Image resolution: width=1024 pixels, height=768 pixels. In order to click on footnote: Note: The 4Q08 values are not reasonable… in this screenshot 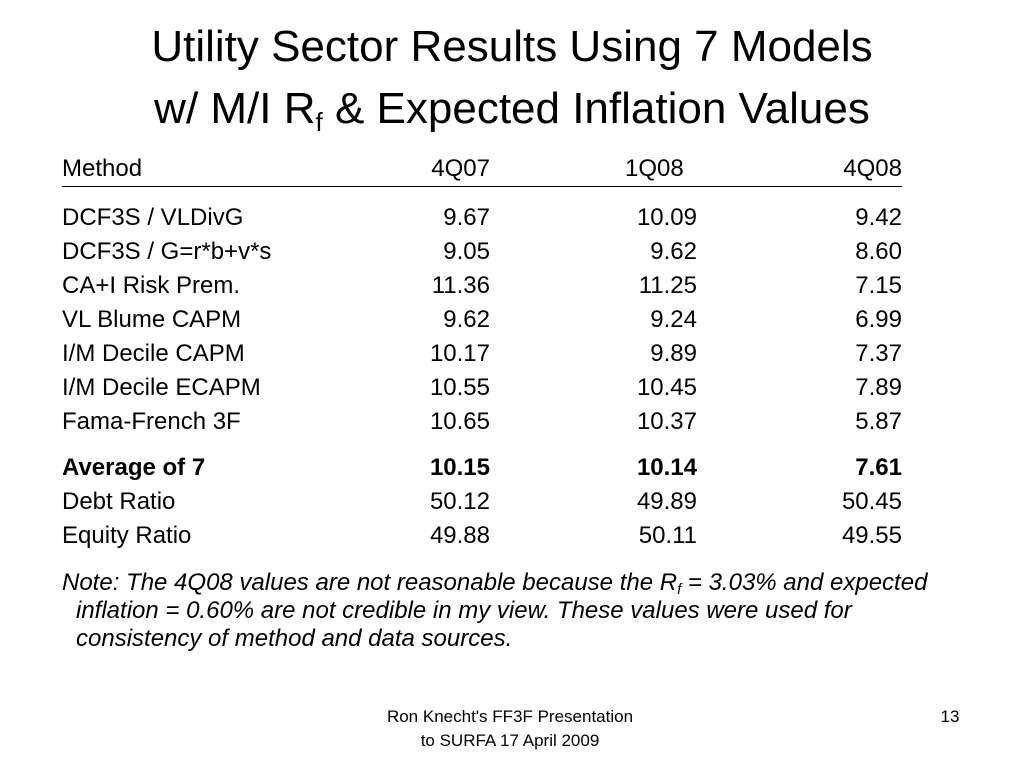, I will do `click(499, 611)`.